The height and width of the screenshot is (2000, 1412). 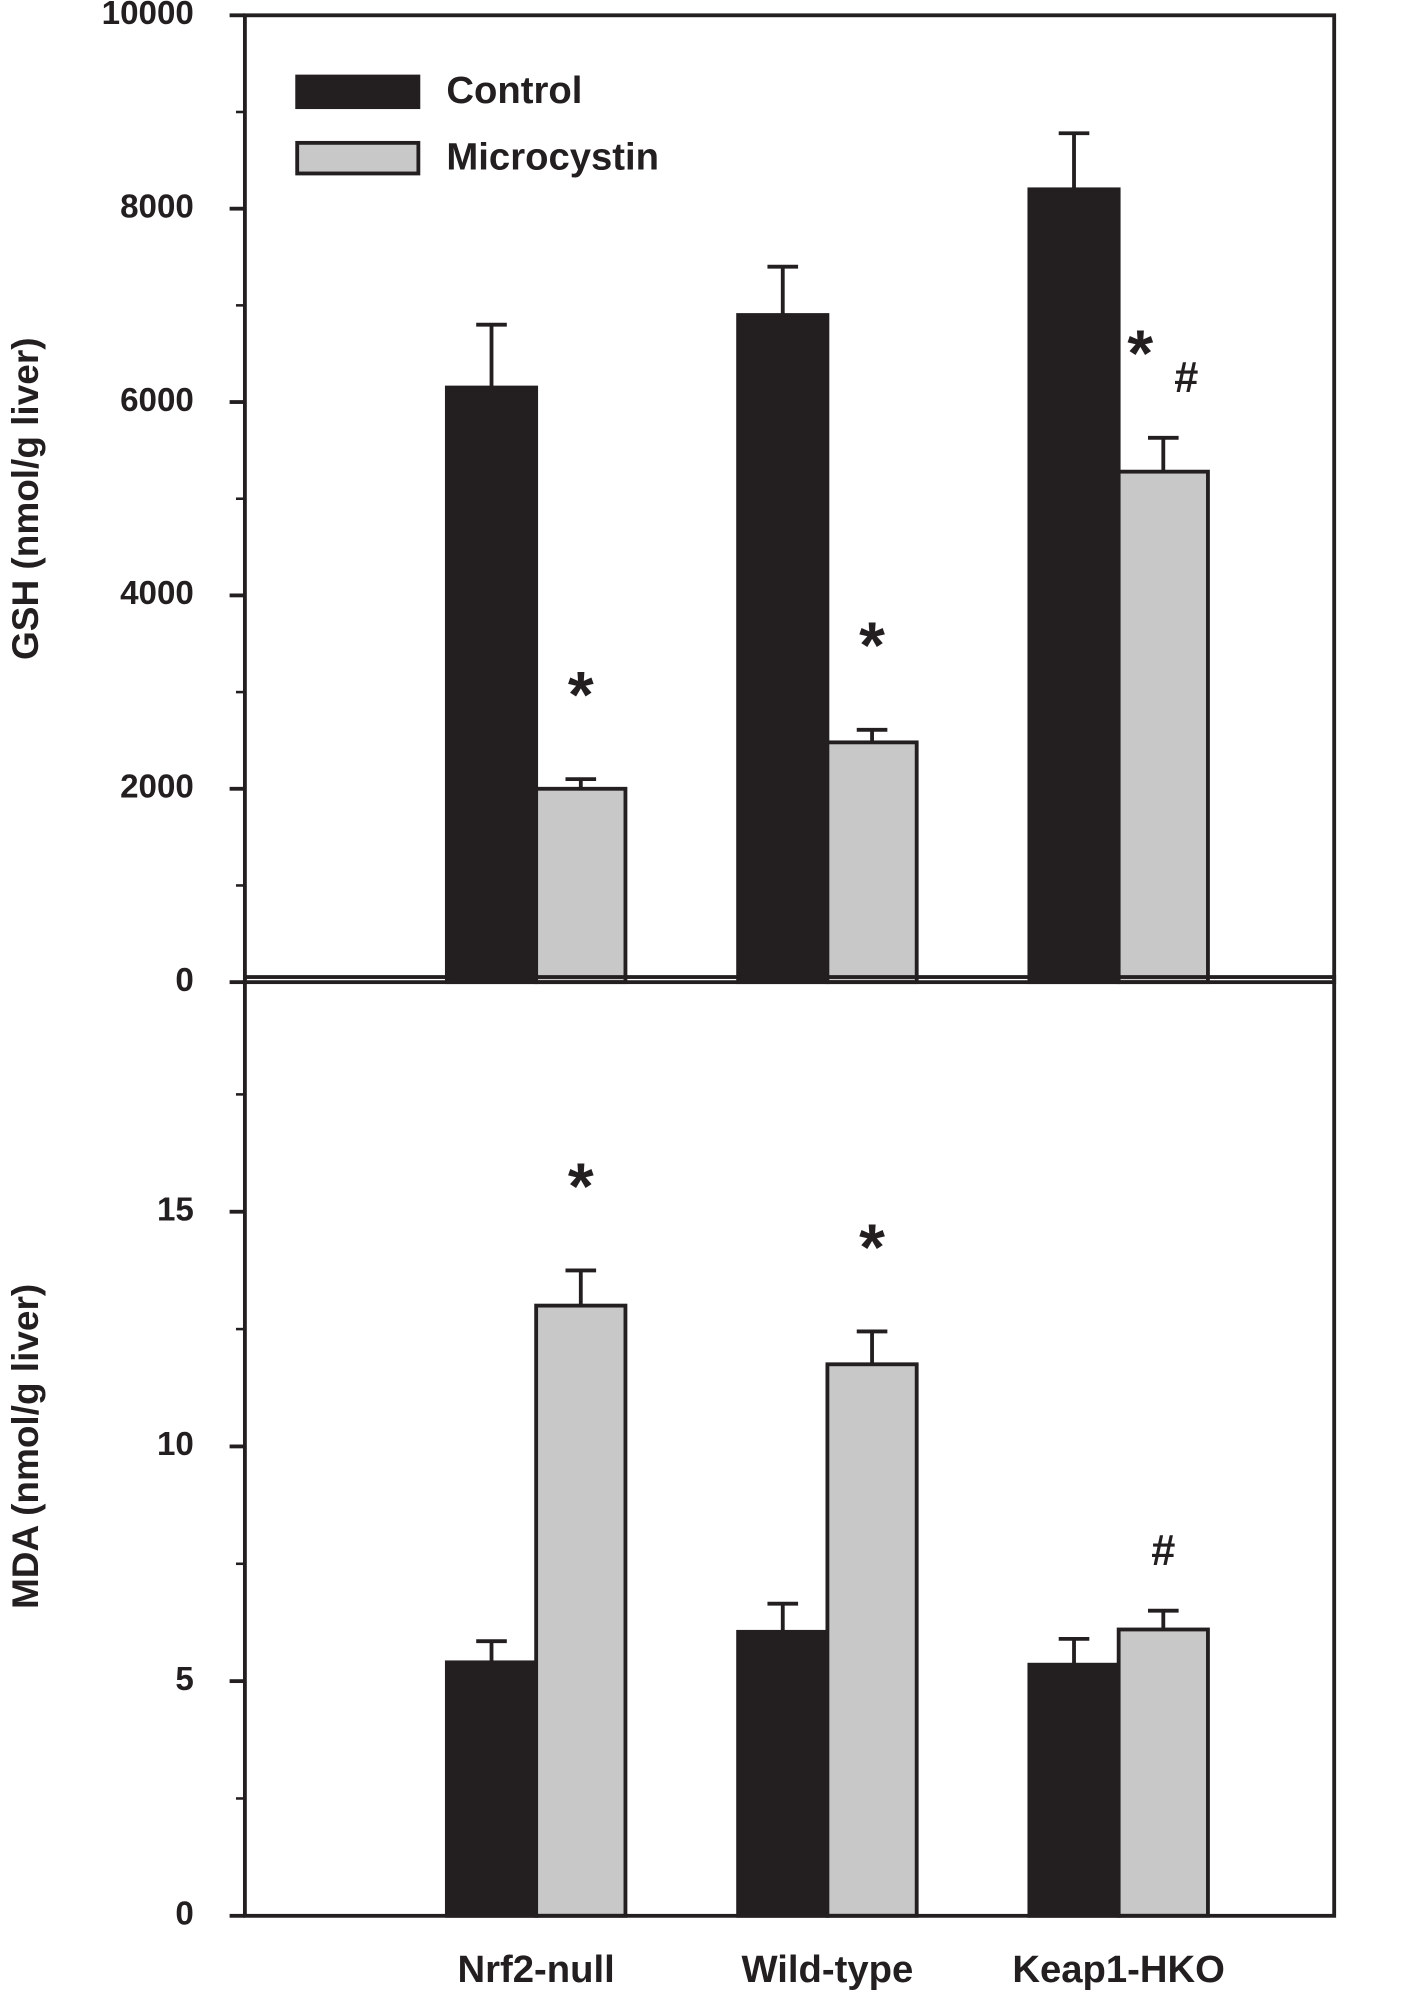 I want to click on y-tick-label: 8000, so click(x=157, y=206).